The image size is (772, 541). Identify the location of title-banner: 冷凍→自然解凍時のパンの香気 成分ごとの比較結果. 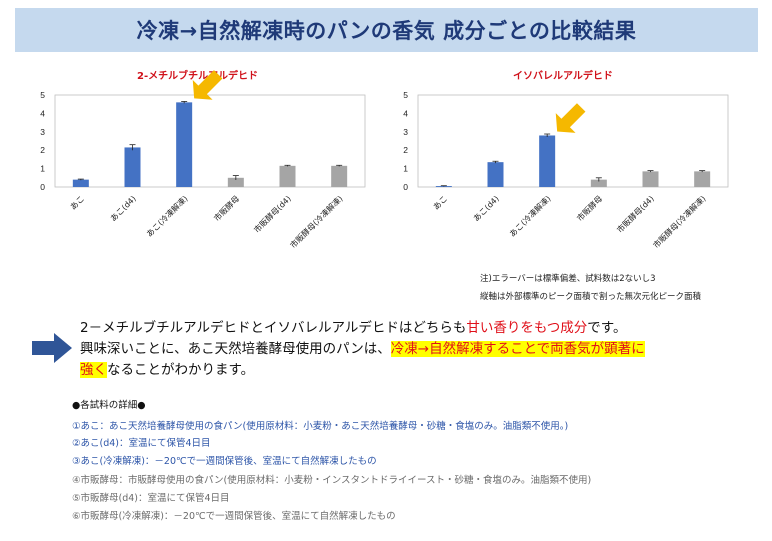
(386, 30).